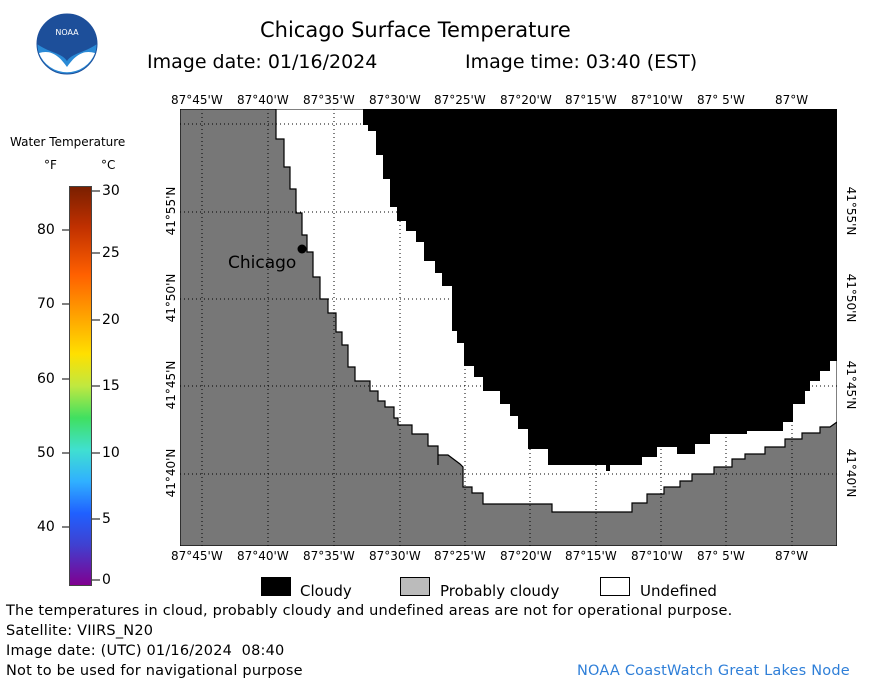 The image size is (876, 687). I want to click on lon-label-bottom: 87°40'W, so click(263, 556).